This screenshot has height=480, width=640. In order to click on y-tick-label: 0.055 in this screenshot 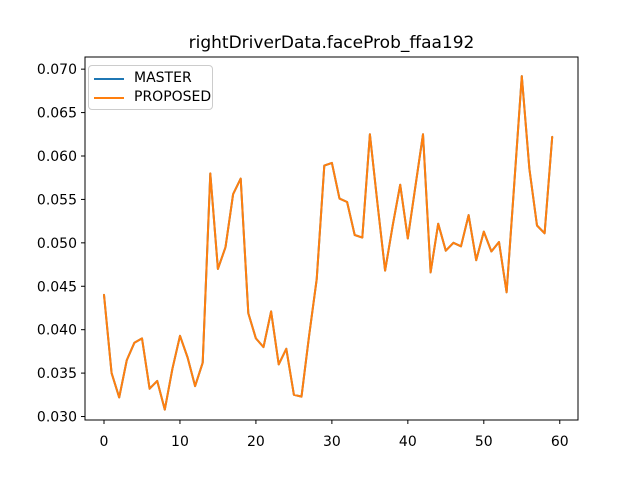, I will do `click(57, 200)`.